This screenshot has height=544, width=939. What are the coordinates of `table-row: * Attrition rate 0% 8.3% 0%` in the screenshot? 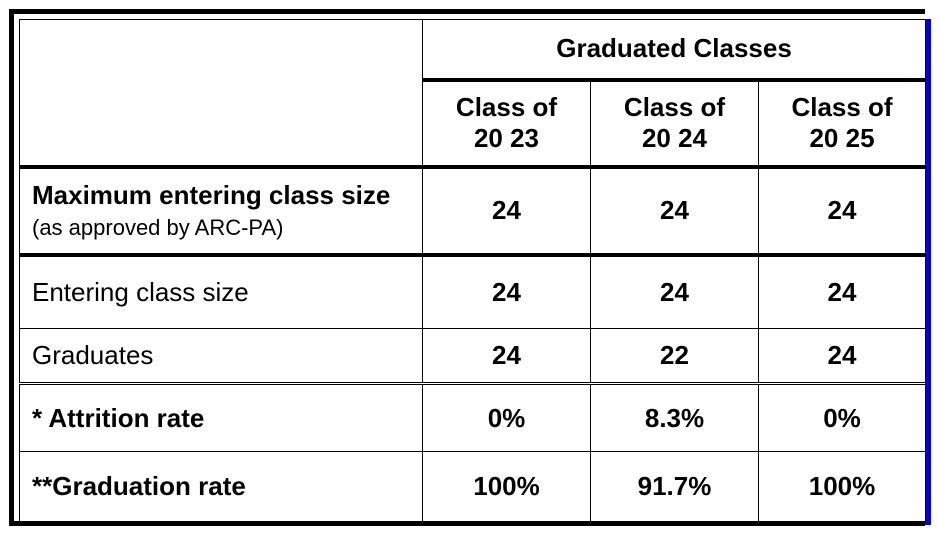 It's located at (473, 417).